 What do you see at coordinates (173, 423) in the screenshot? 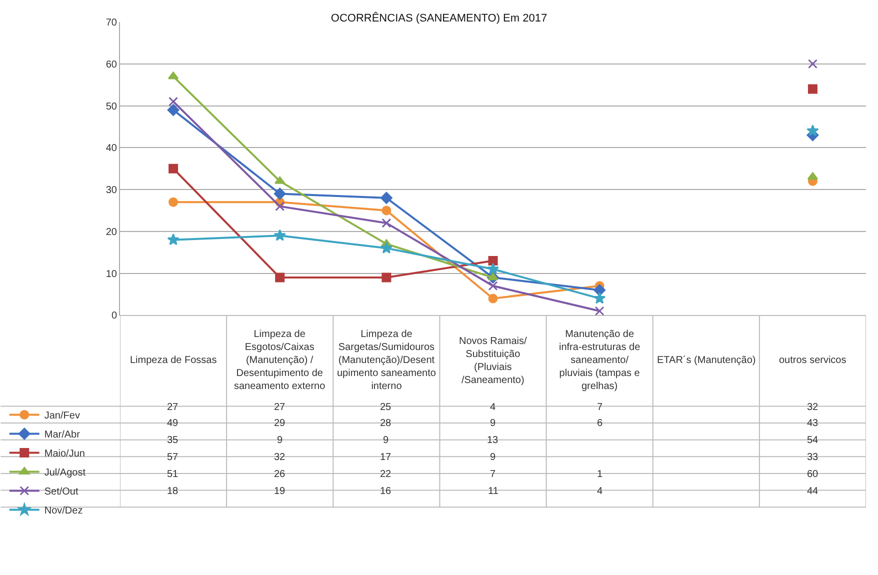
I see `data-label: 49` at bounding box center [173, 423].